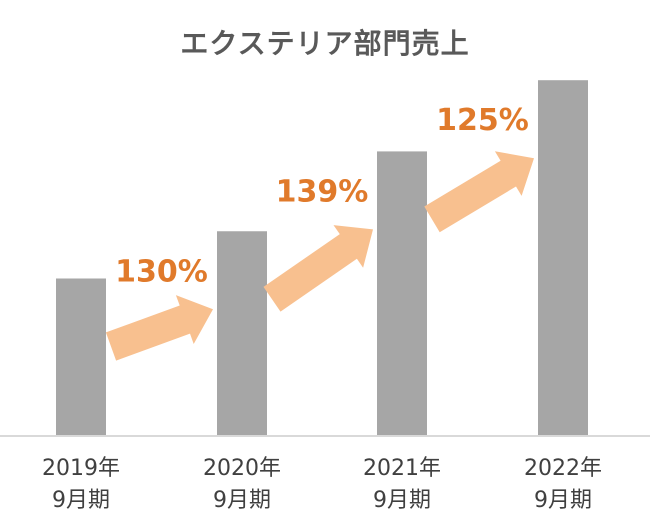 The image size is (650, 525). What do you see at coordinates (242, 484) in the screenshot?
I see `category-label-1: 2020年 9月期` at bounding box center [242, 484].